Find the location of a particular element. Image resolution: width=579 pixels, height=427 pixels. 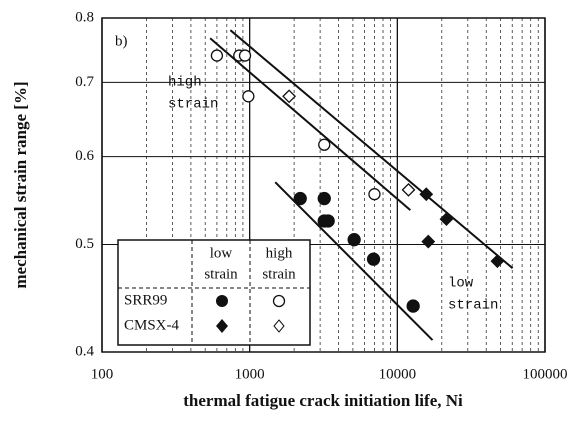

y-tick-label: 0.4 is located at coordinates (84, 351).